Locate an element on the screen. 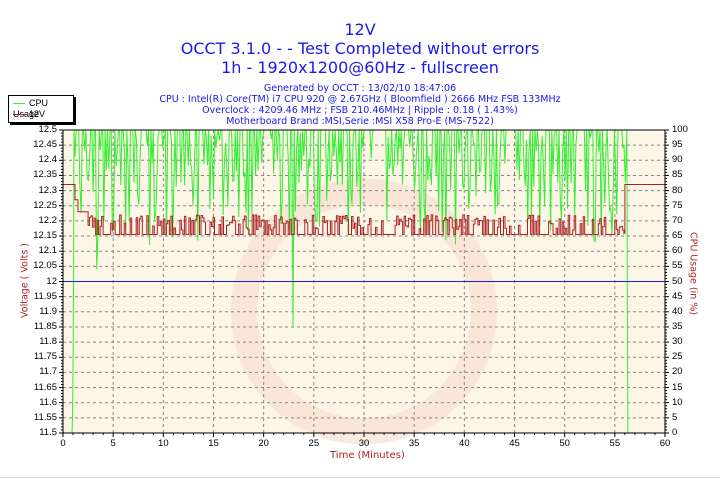 This screenshot has width=720, height=480. legend-item-cpu-usage: CPU Usage is located at coordinates (31, 108).